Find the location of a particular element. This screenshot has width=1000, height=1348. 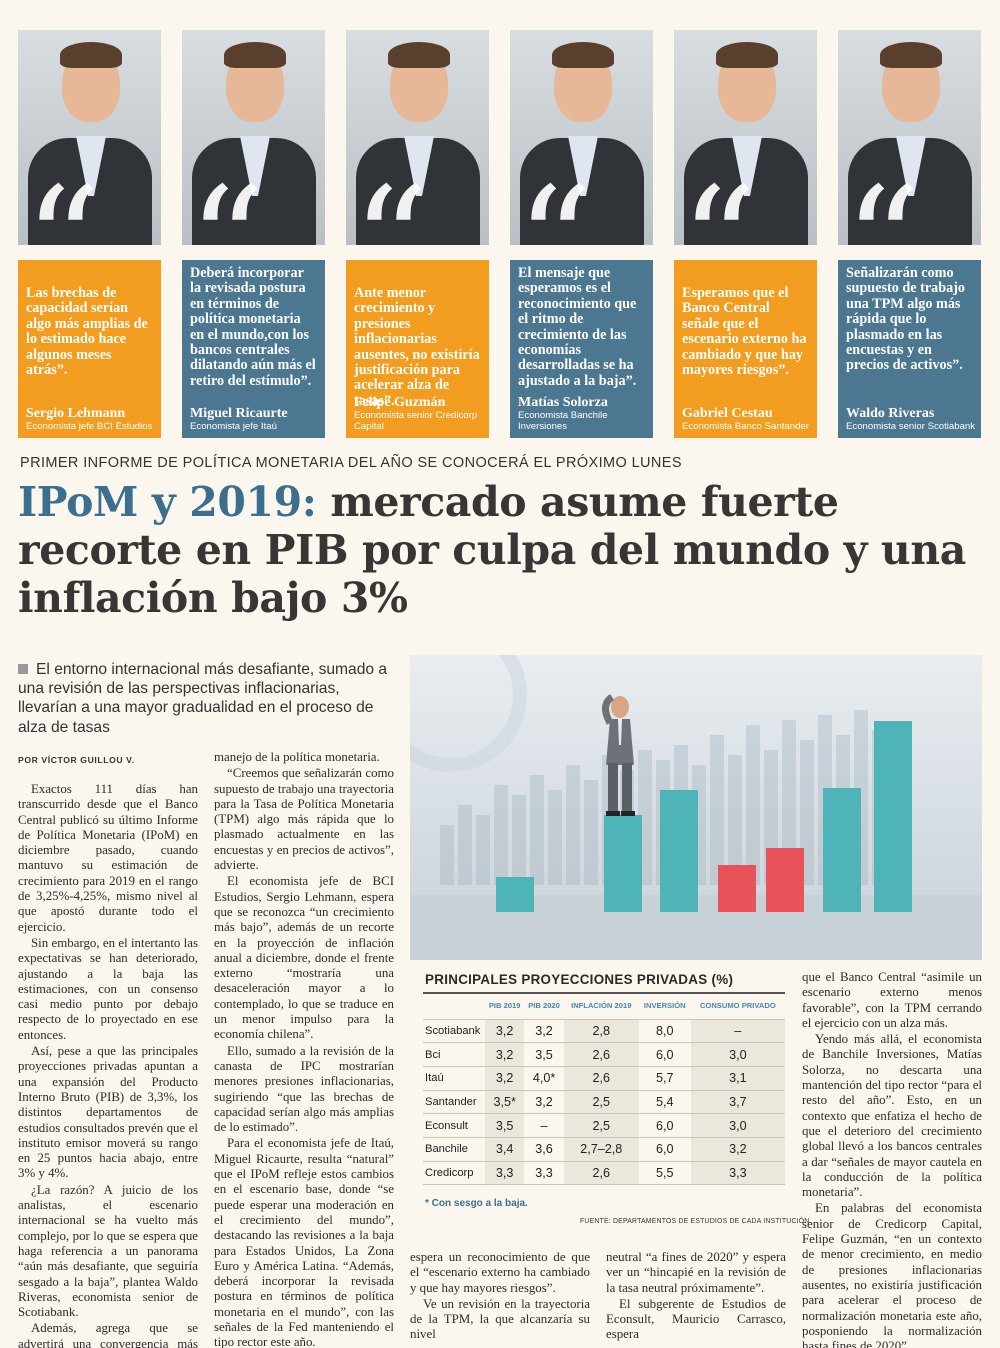

person-role: Economista senior Credicorp Capital is located at coordinates (416, 421).